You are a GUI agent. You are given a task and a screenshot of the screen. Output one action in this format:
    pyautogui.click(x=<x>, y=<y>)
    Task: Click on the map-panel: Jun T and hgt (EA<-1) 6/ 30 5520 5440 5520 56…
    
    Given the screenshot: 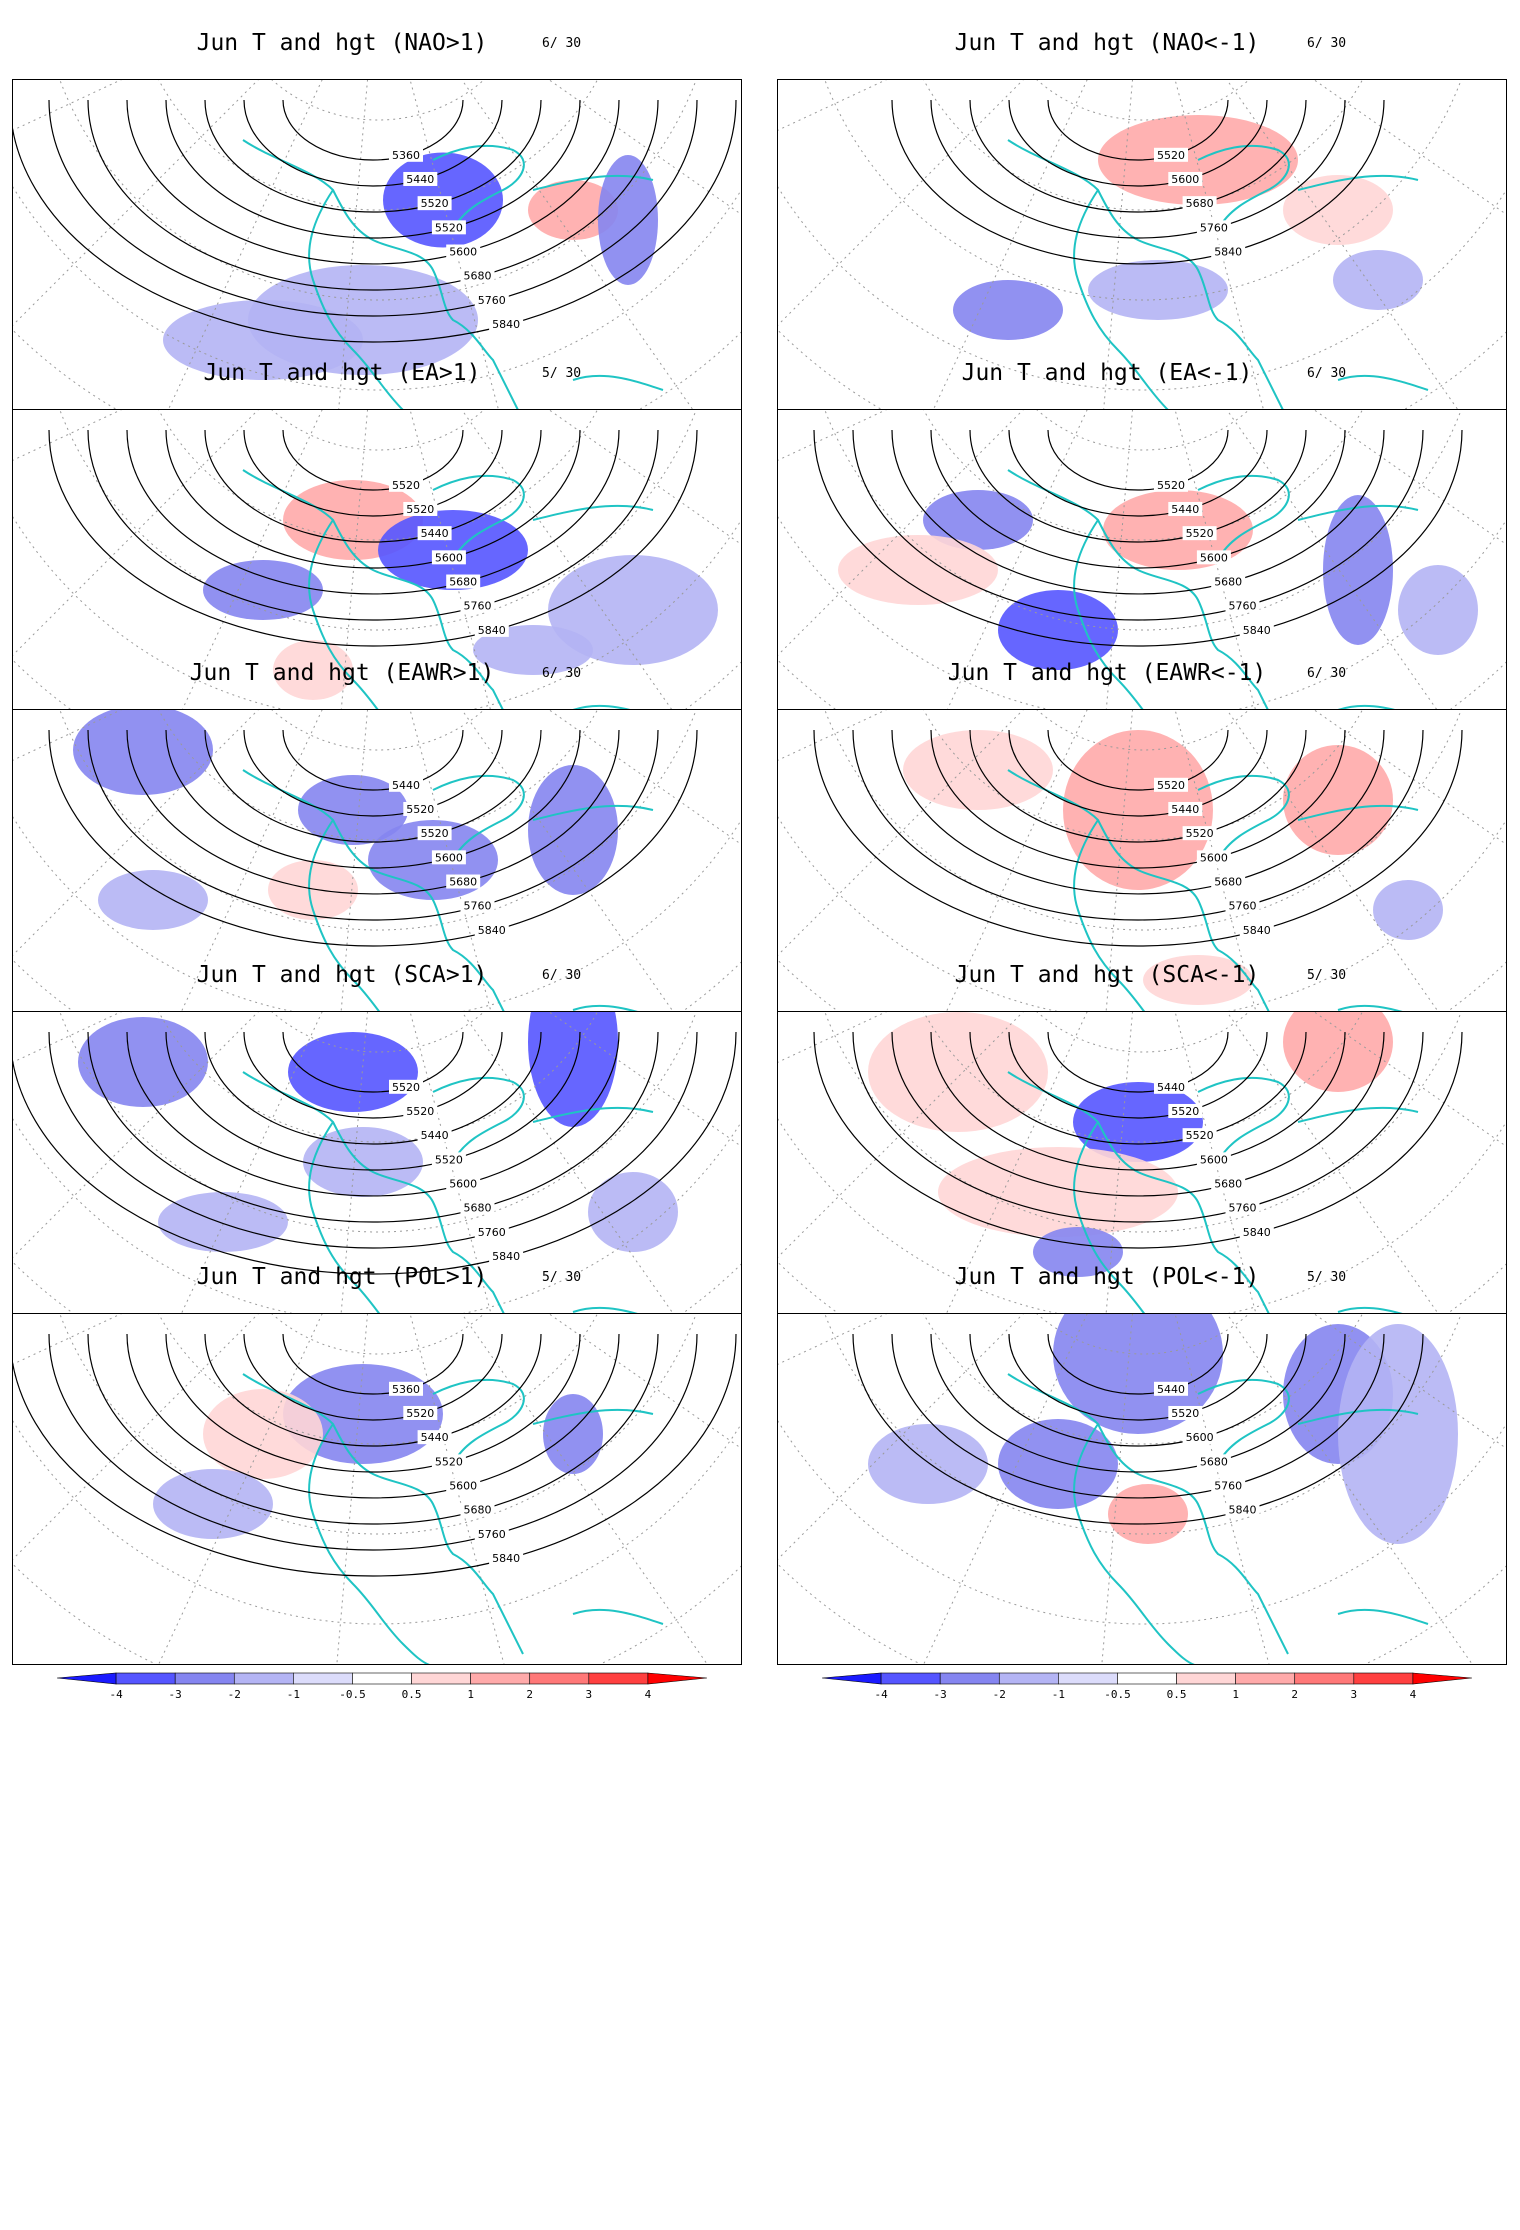 What is the action you would take?
    pyautogui.click(x=1147, y=578)
    